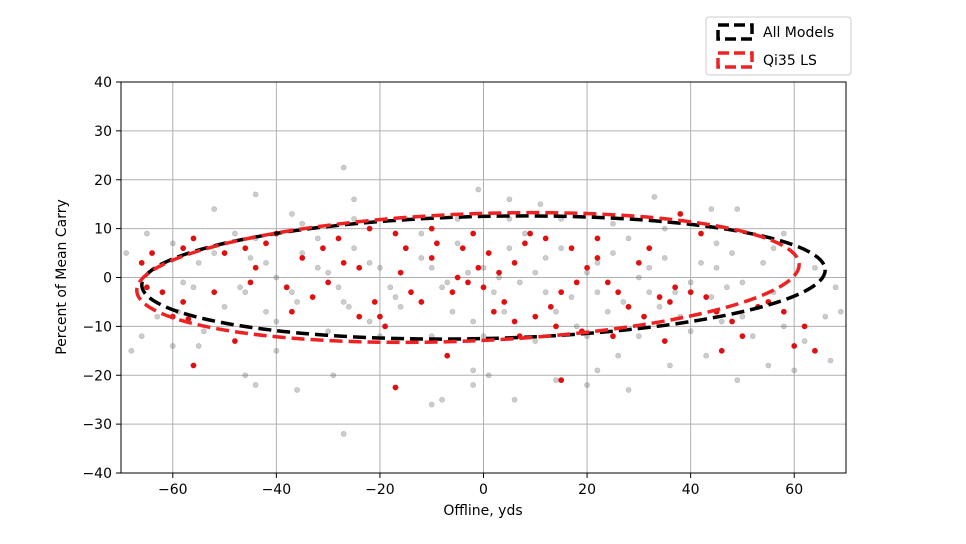  I want to click on x-tick-label: 0, so click(483, 490).